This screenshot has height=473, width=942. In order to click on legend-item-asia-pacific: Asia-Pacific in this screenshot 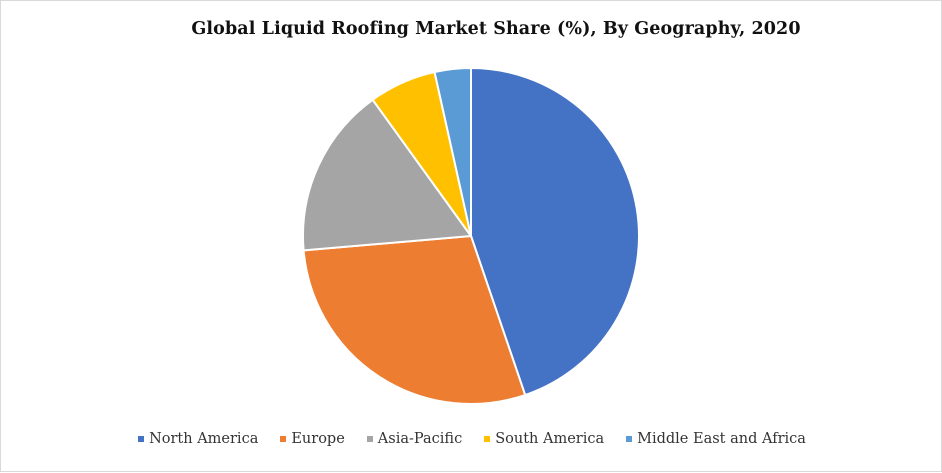, I will do `click(414, 439)`.